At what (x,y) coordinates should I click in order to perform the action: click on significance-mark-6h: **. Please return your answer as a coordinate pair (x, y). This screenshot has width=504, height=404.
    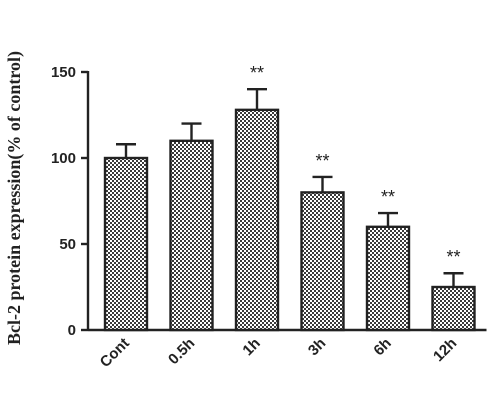
    Looking at the image, I should click on (388, 197).